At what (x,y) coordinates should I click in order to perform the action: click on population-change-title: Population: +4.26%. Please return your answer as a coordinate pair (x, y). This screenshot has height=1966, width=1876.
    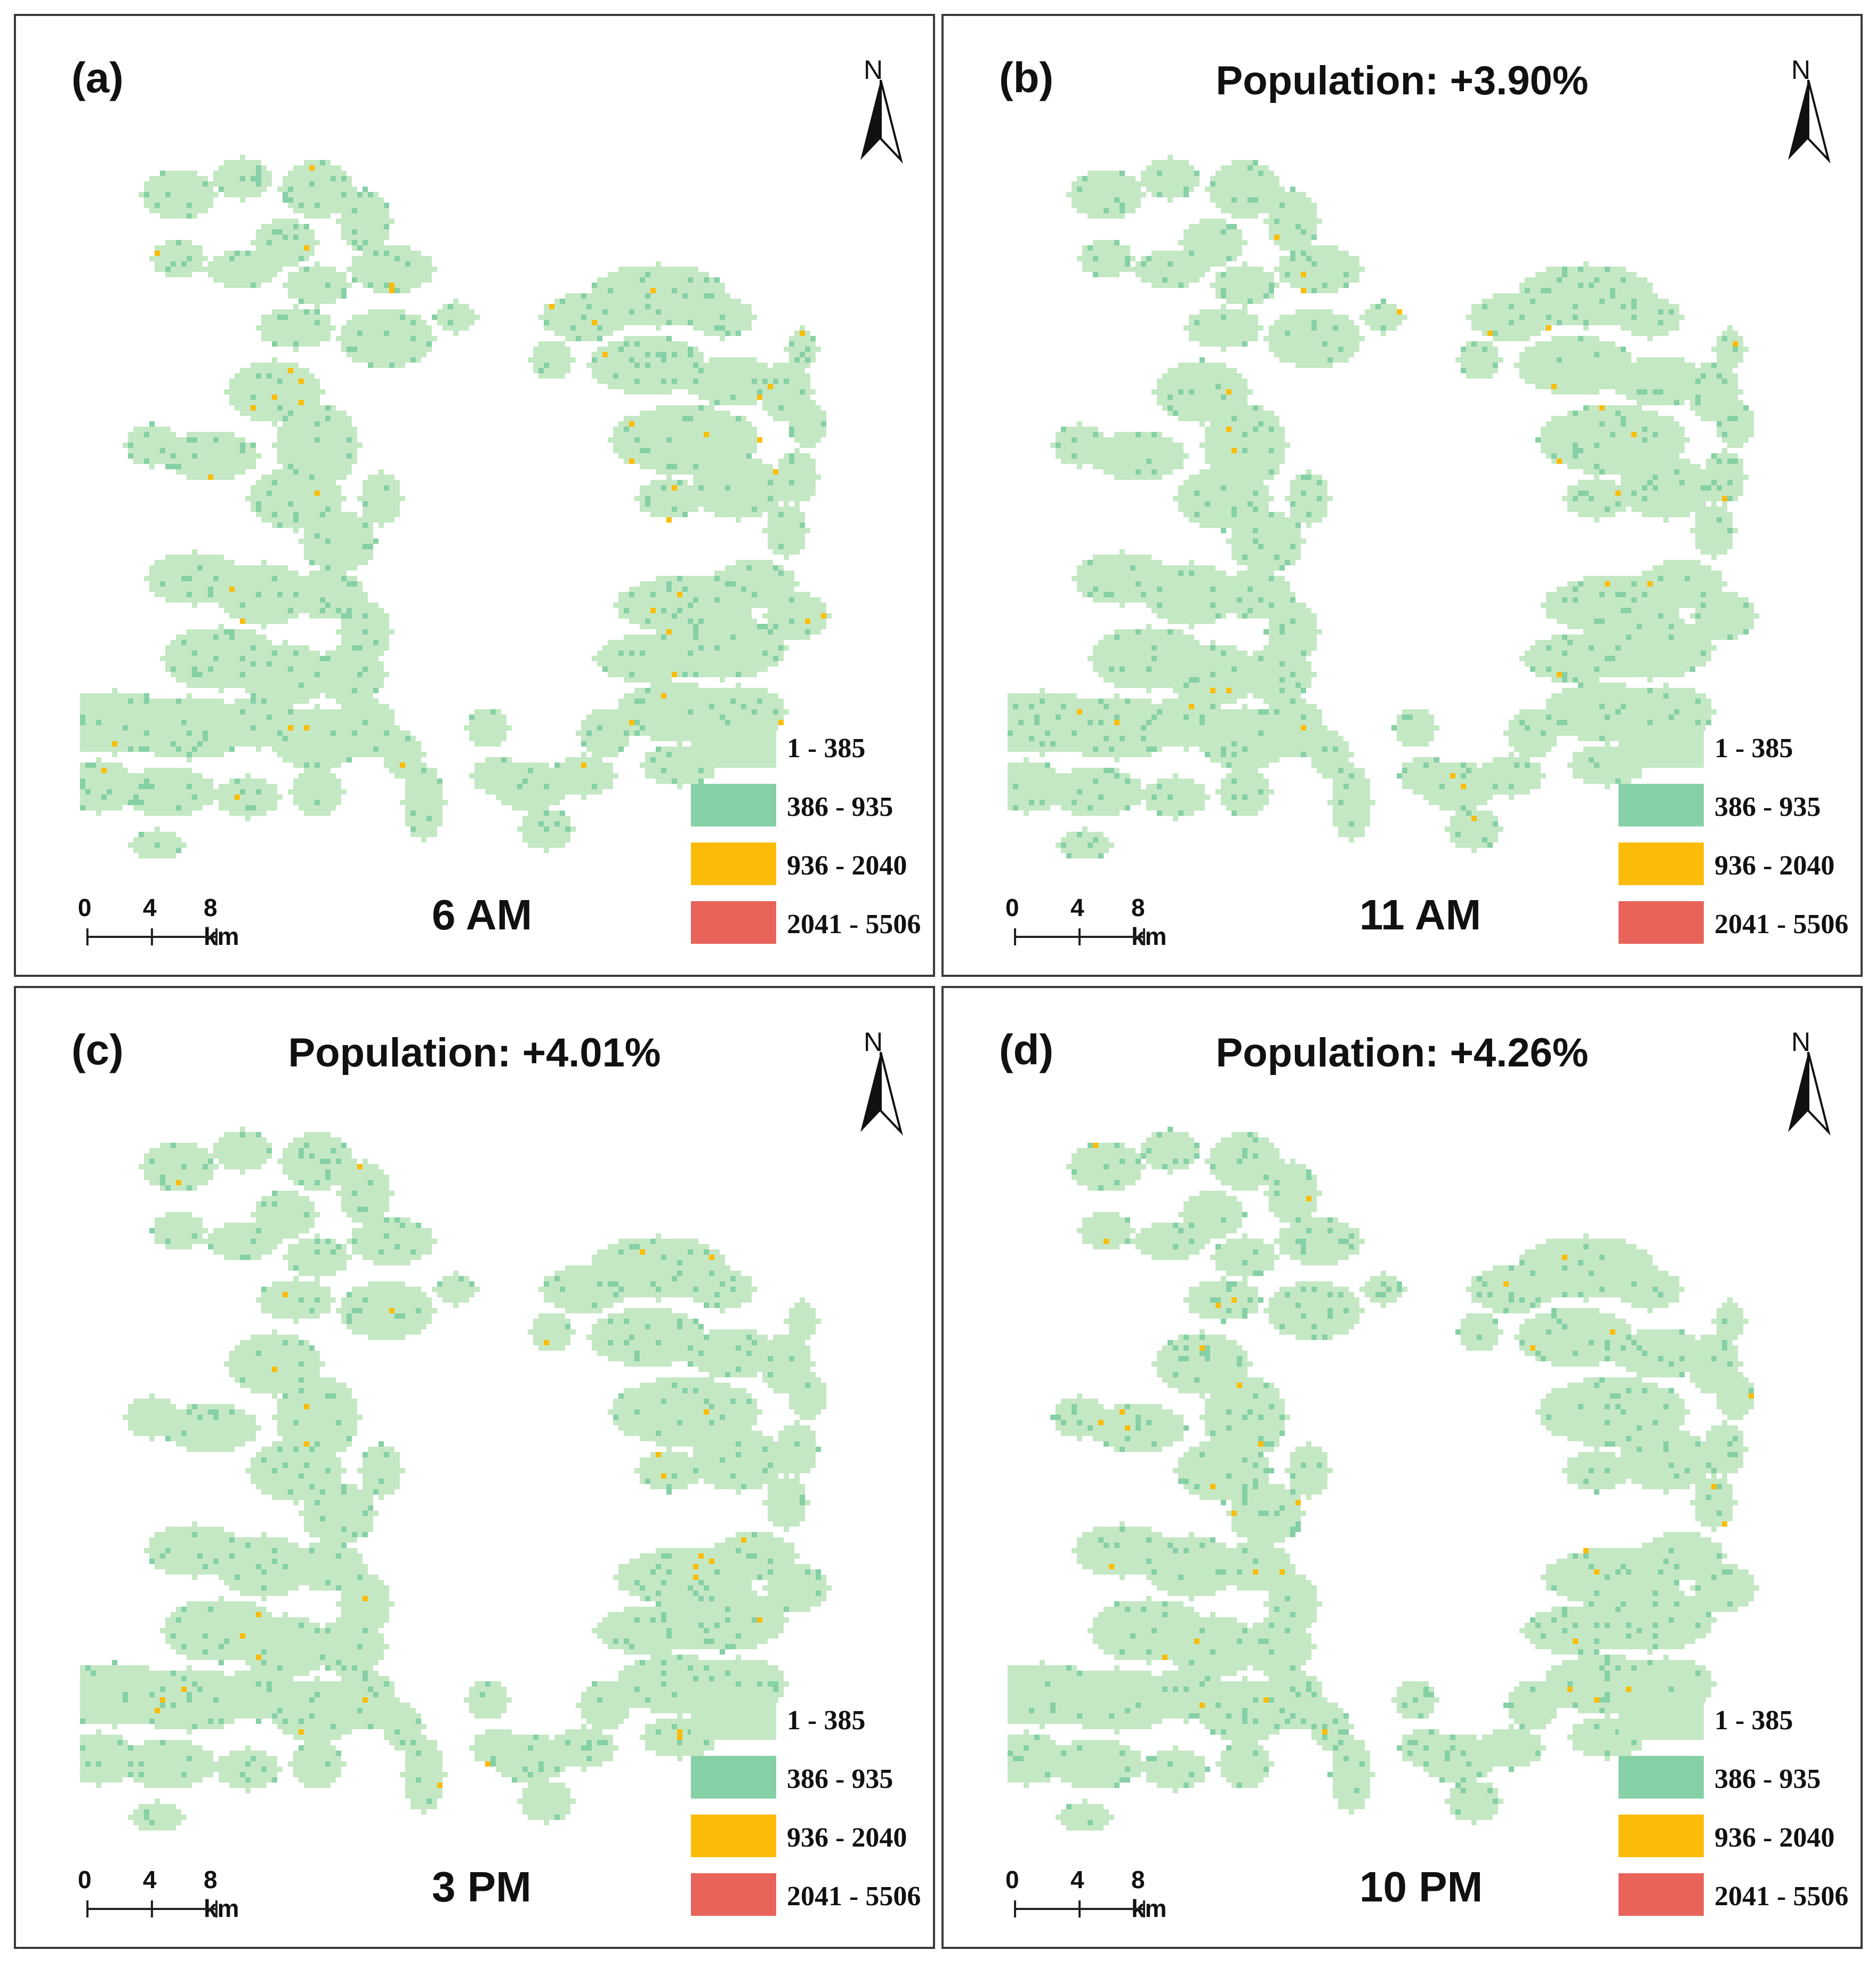
    Looking at the image, I should click on (1402, 1053).